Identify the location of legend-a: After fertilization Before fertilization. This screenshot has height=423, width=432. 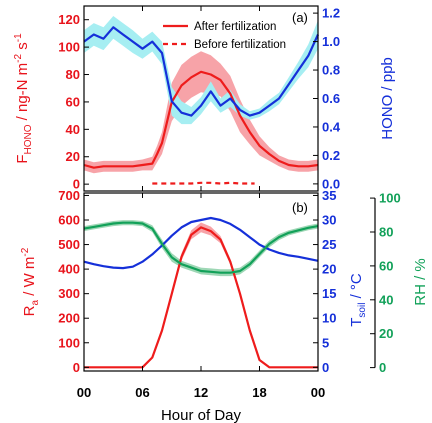
(224, 36).